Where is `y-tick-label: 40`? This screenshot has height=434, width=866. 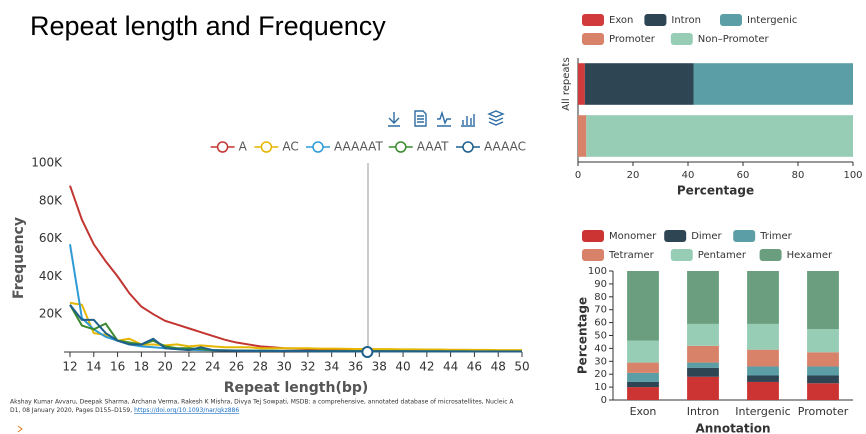 y-tick-label: 40 is located at coordinates (600, 348).